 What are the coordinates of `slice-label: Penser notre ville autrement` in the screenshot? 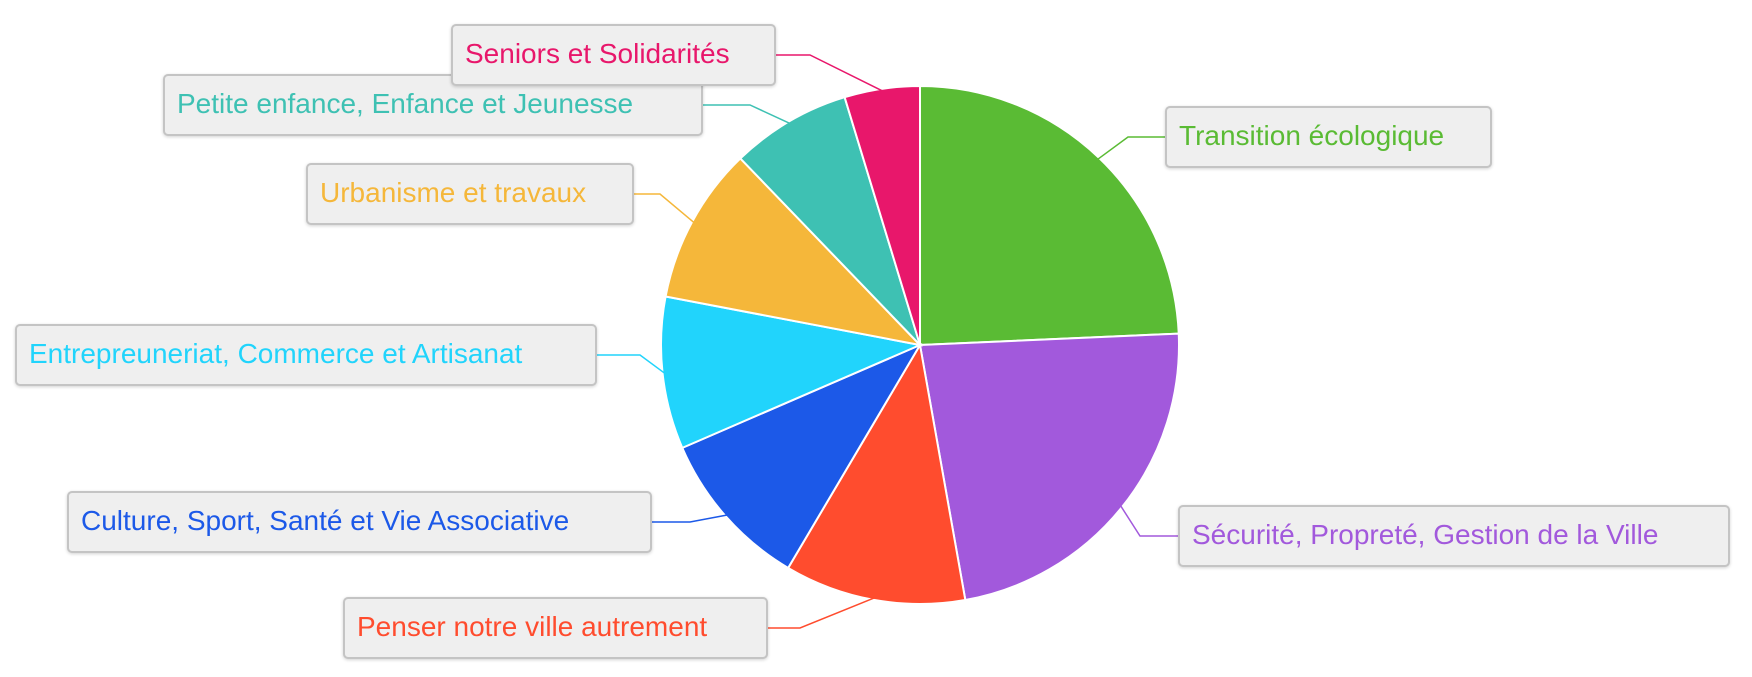 It's located at (555, 628).